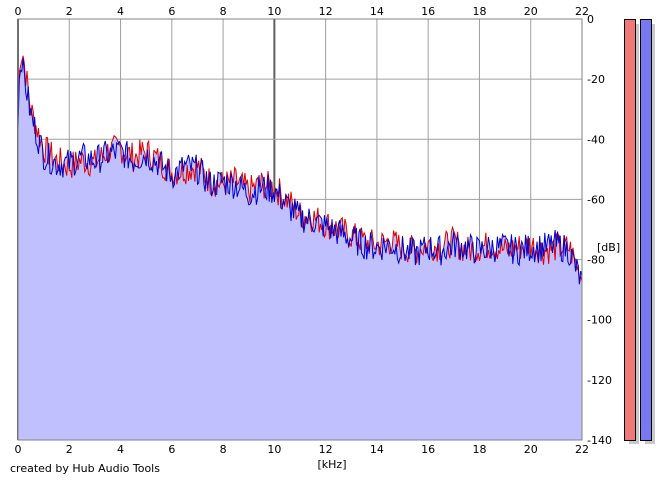 The image size is (664, 481). I want to click on x-top-tick-label: 22, so click(582, 11).